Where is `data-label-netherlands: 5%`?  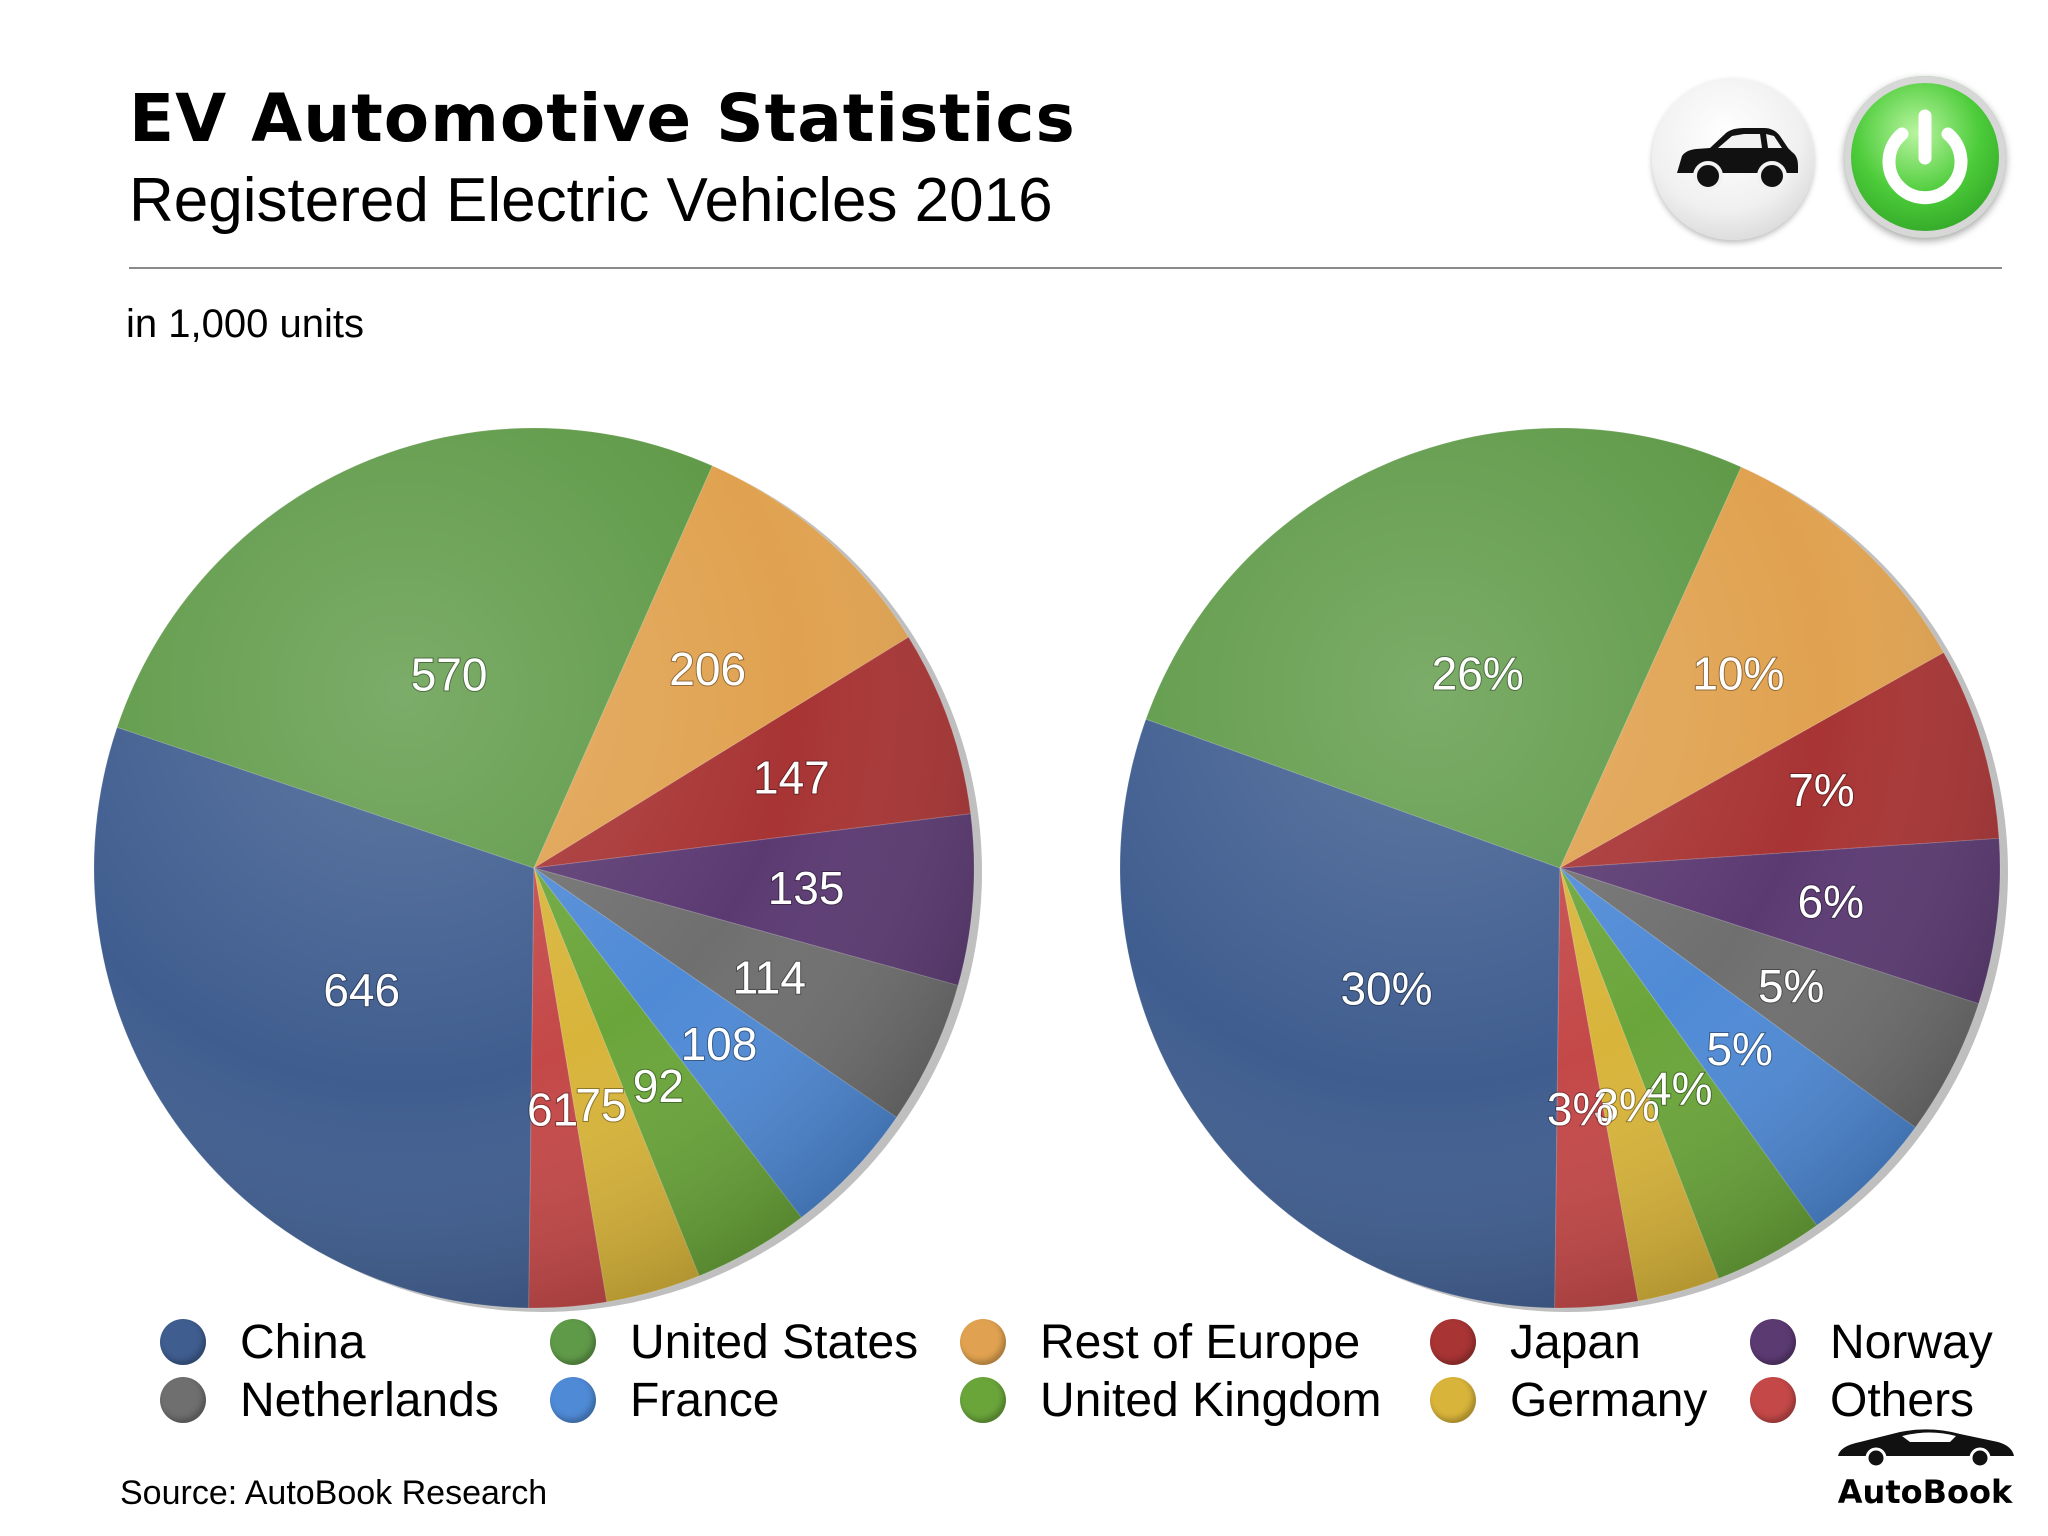
data-label-netherlands: 5% is located at coordinates (1791, 986).